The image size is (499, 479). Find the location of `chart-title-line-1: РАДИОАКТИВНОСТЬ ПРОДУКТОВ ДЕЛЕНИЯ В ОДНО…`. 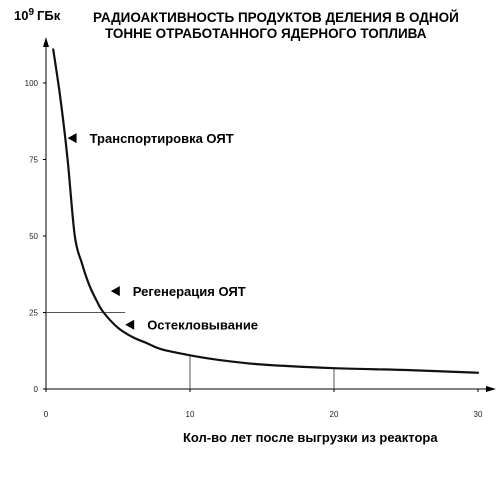

chart-title-line-1: РАДИОАКТИВНОСТЬ ПРОДУКТОВ ДЕЛЕНИЯ В ОДНО… is located at coordinates (276, 17).